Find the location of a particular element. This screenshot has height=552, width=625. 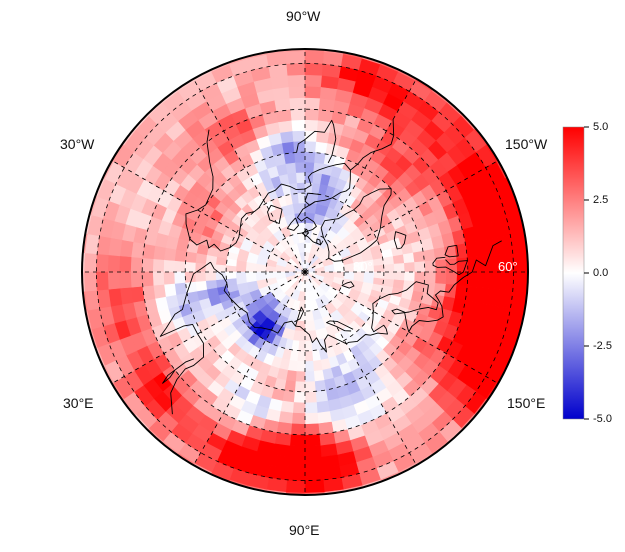

colorbar-tick-label: 5.0 is located at coordinates (601, 127).